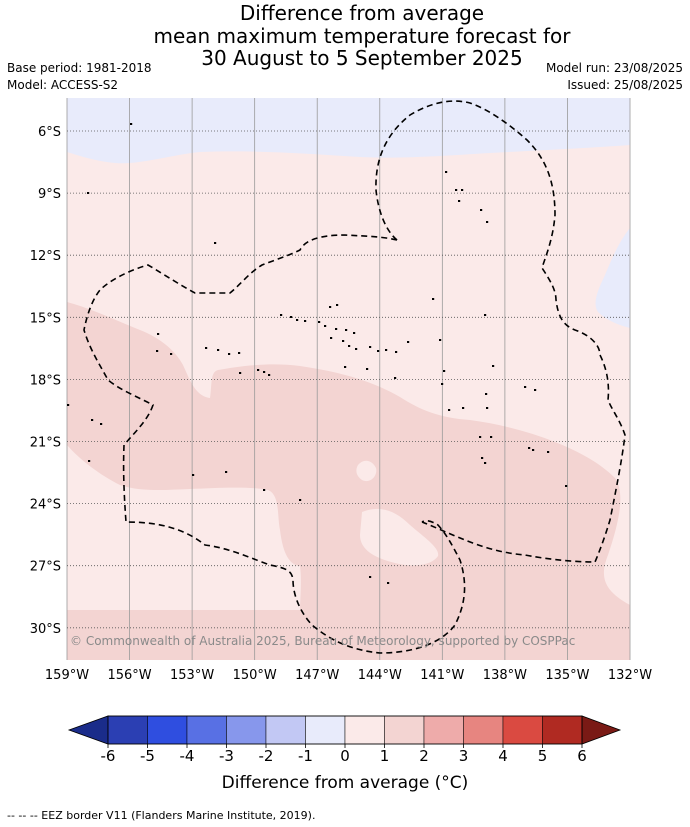 The height and width of the screenshot is (827, 690). What do you see at coordinates (464, 756) in the screenshot?
I see `colorbar-tick-label: 3` at bounding box center [464, 756].